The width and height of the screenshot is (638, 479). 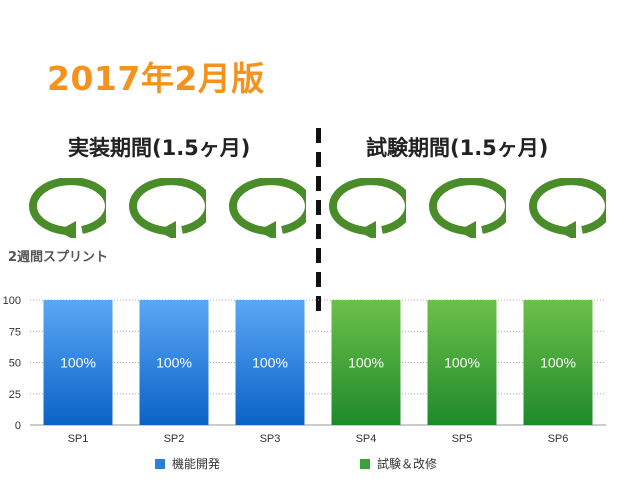 I want to click on bar-sp5, so click(x=462, y=362).